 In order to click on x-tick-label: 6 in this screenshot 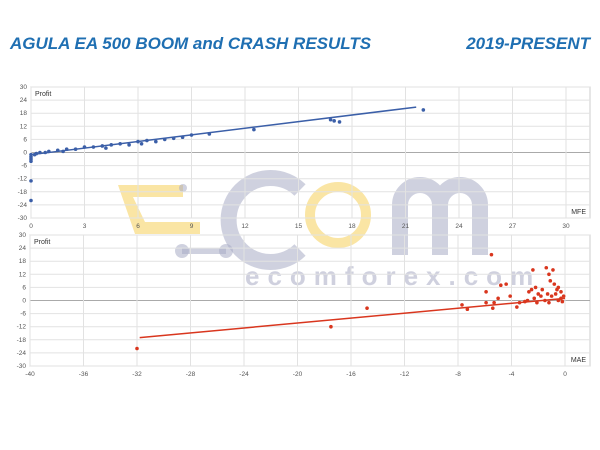, I will do `click(138, 226)`.